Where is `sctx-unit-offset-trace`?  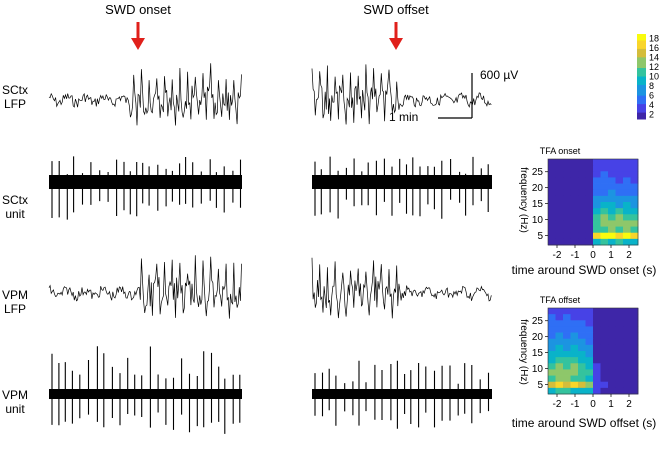
sctx-unit-offset-trace is located at coordinates (402, 187).